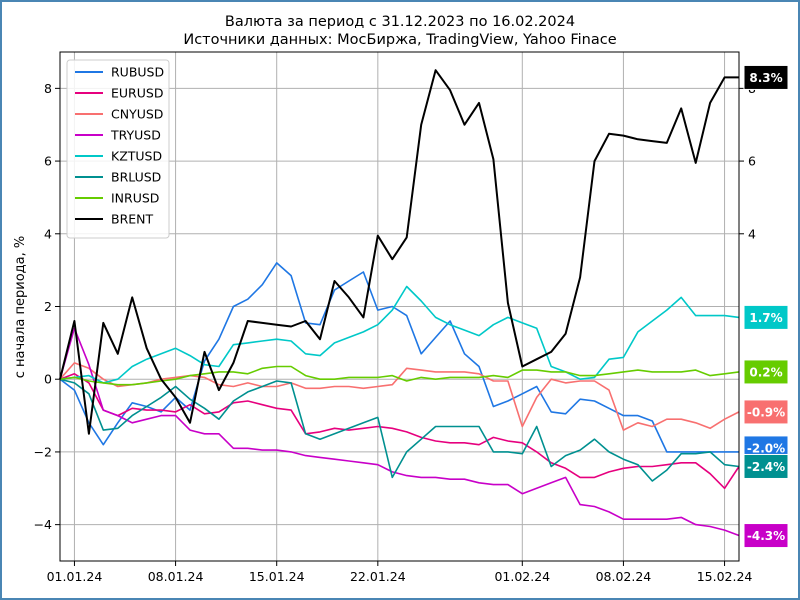 The height and width of the screenshot is (600, 800). I want to click on end-badge-cnyusd: -0.9%, so click(766, 412).